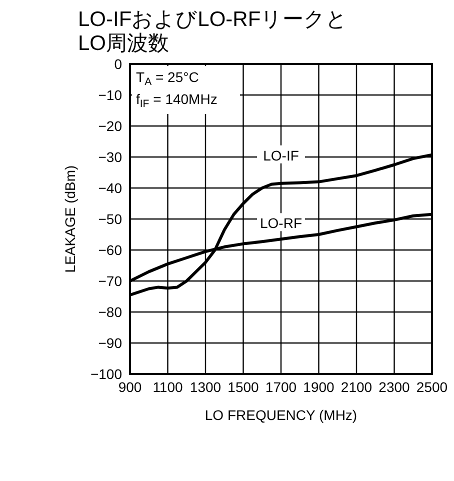 Image resolution: width=454 pixels, height=481 pixels. I want to click on y-tick-label: −70, so click(110, 280).